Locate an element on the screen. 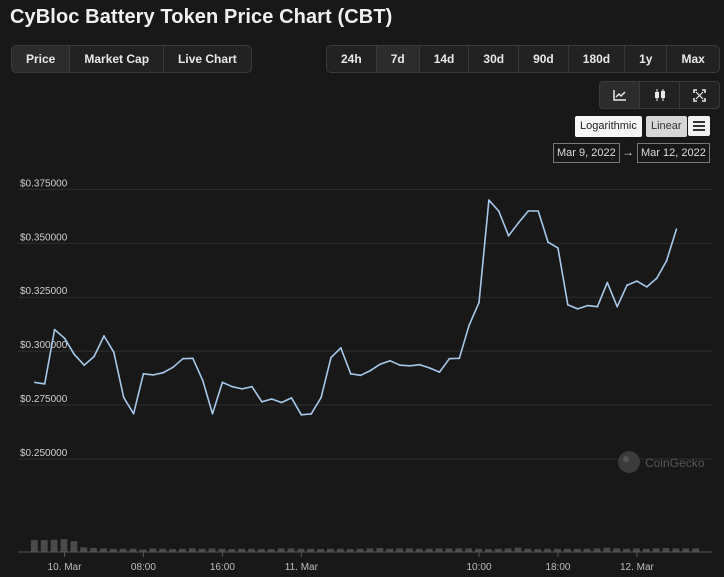 This screenshot has height=577, width=724. range-30d: 30d is located at coordinates (494, 59).